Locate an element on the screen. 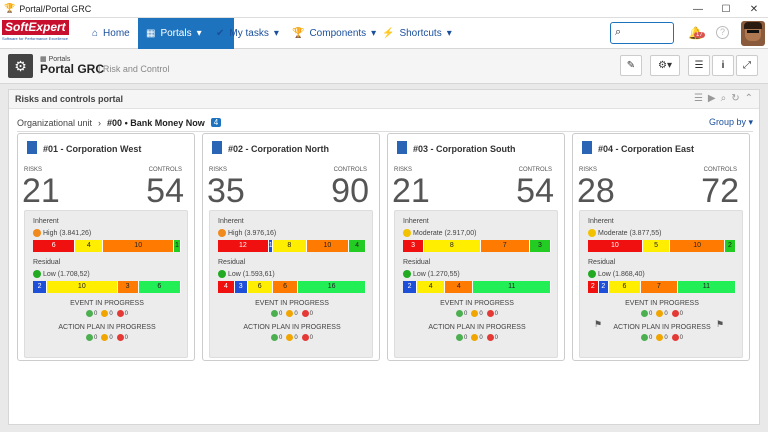 This screenshot has width=768, height=432. residual-bar: 2 2 6 7 11 is located at coordinates (662, 287).